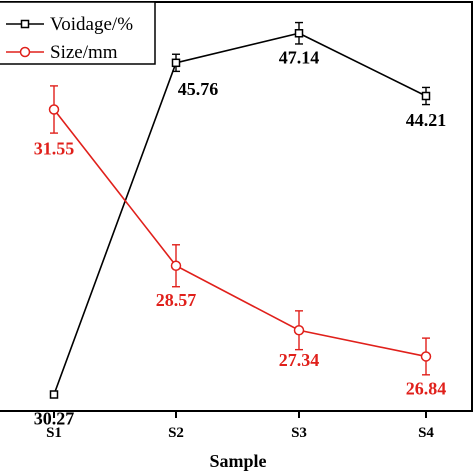 This screenshot has height=474, width=474. I want to click on data-label: 27.34, so click(299, 360).